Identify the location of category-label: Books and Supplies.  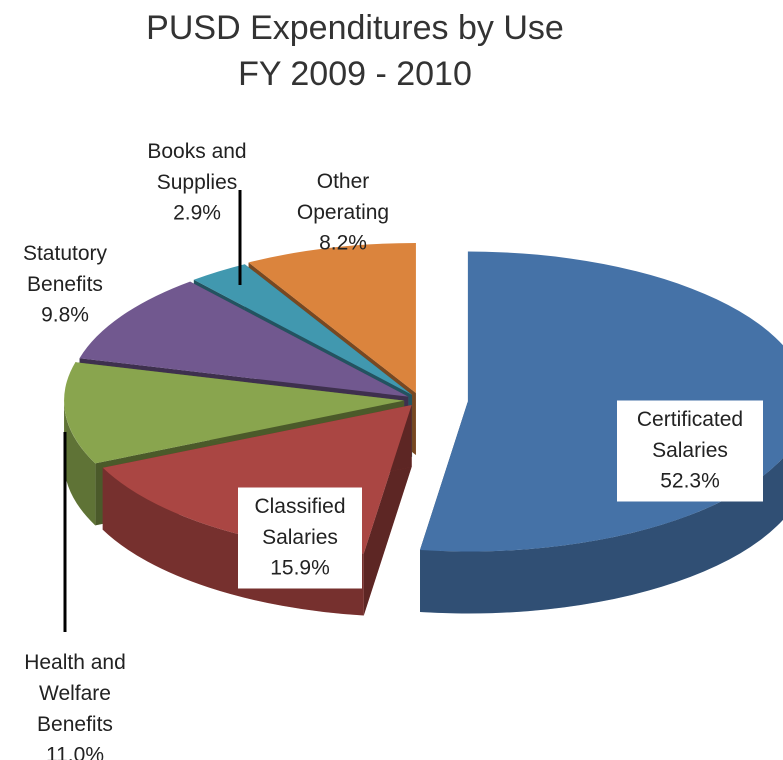
(196, 167).